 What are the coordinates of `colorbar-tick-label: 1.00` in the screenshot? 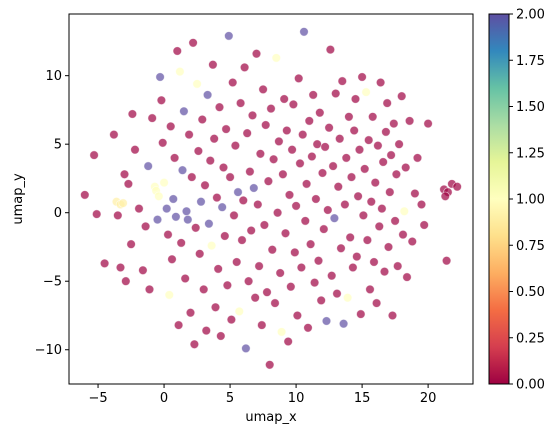 It's located at (530, 200).